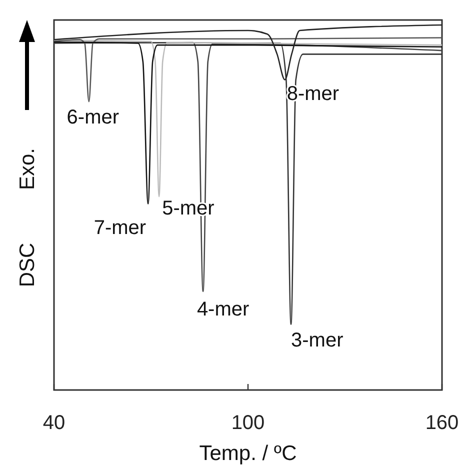 The image size is (462, 467). Describe the element at coordinates (93, 117) in the screenshot. I see `series-label: 6-mer` at that location.